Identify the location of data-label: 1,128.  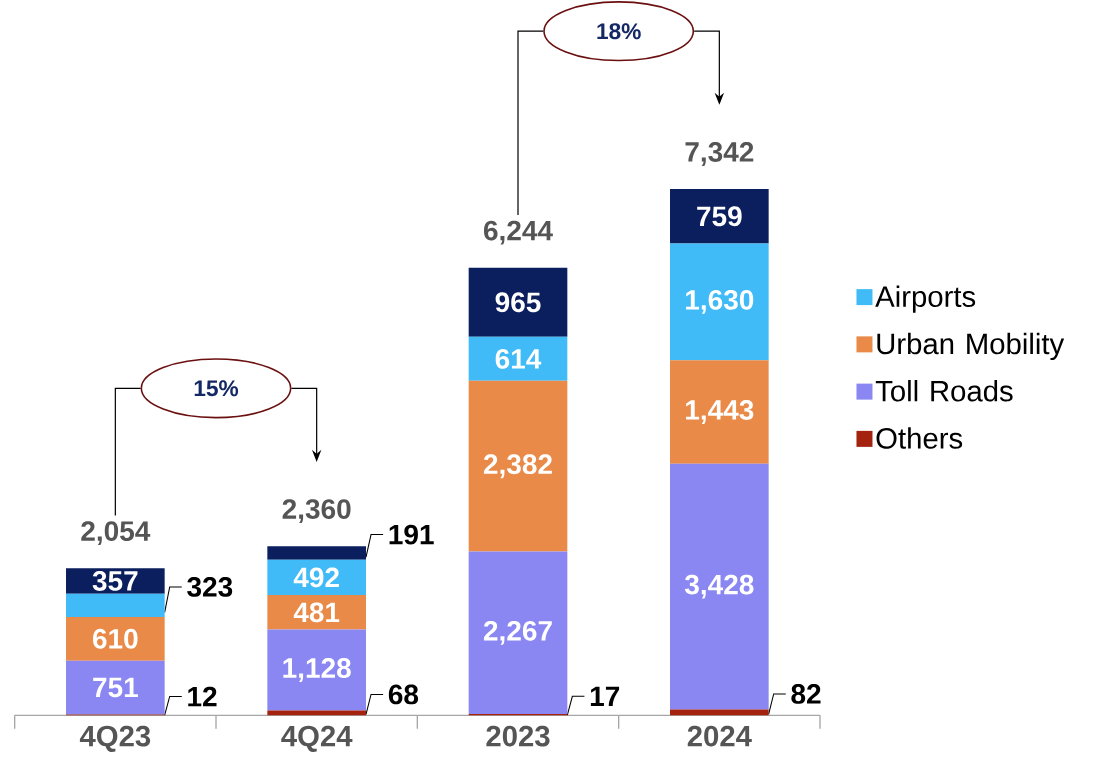
(317, 670).